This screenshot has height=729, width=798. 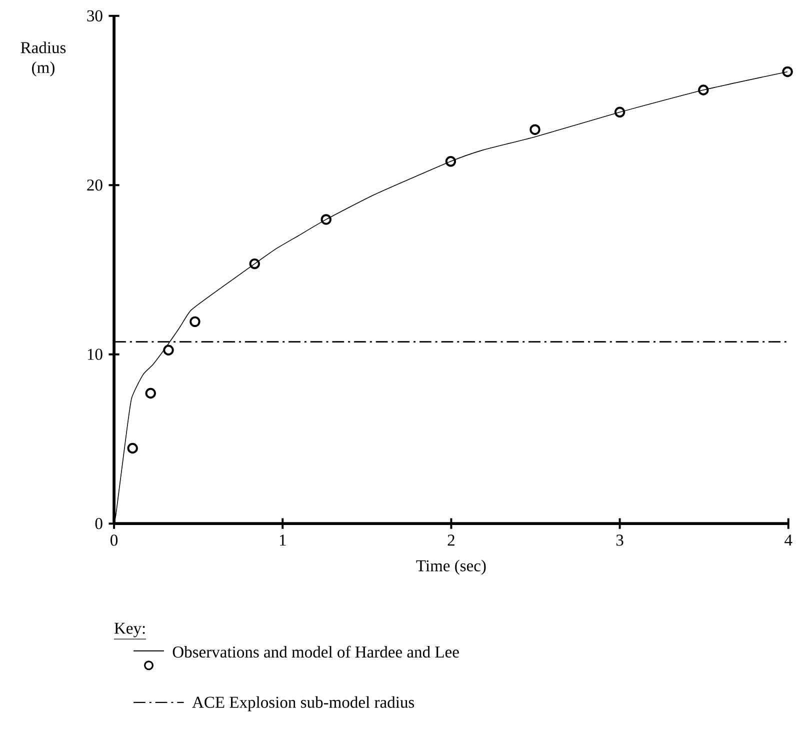 What do you see at coordinates (114, 540) in the screenshot?
I see `x-tick-label: 0` at bounding box center [114, 540].